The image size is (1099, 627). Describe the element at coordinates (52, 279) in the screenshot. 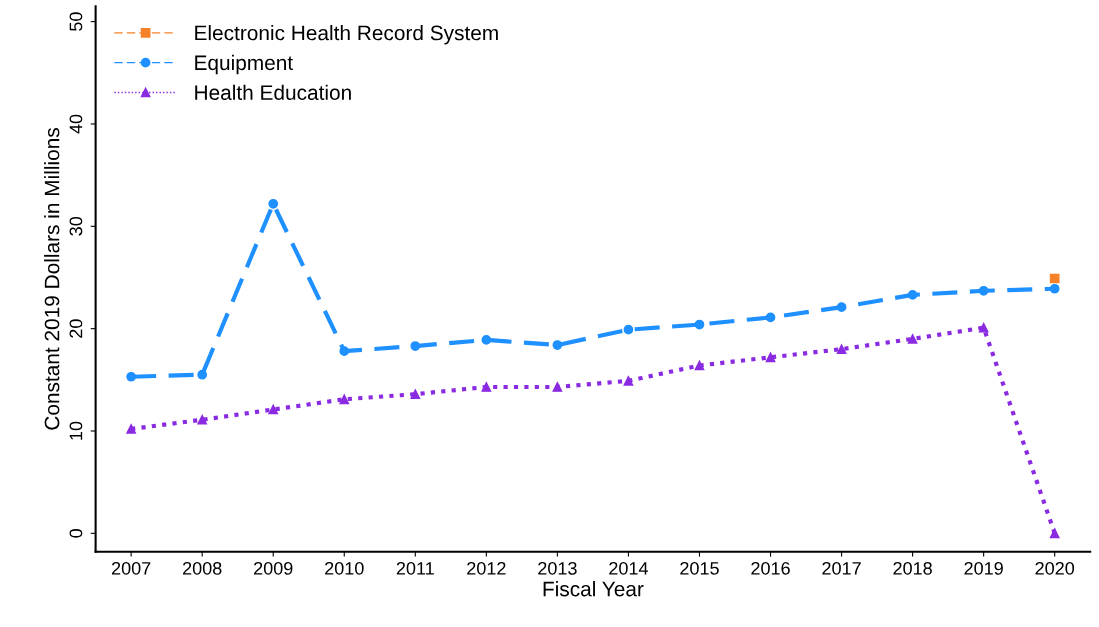

I see `y-axis-title: Constant 2019 Dollars in Millions` at that location.